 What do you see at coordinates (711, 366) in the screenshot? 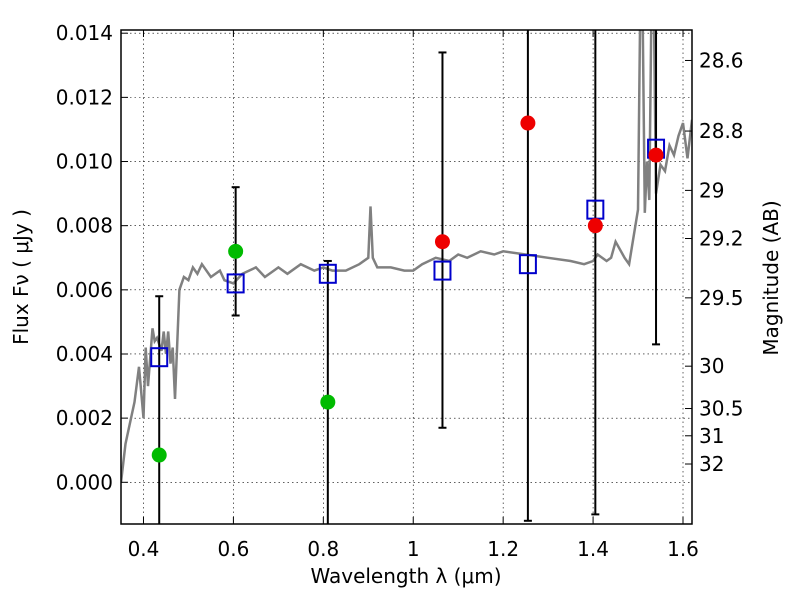
I see `right-tick-label: 30` at bounding box center [711, 366].